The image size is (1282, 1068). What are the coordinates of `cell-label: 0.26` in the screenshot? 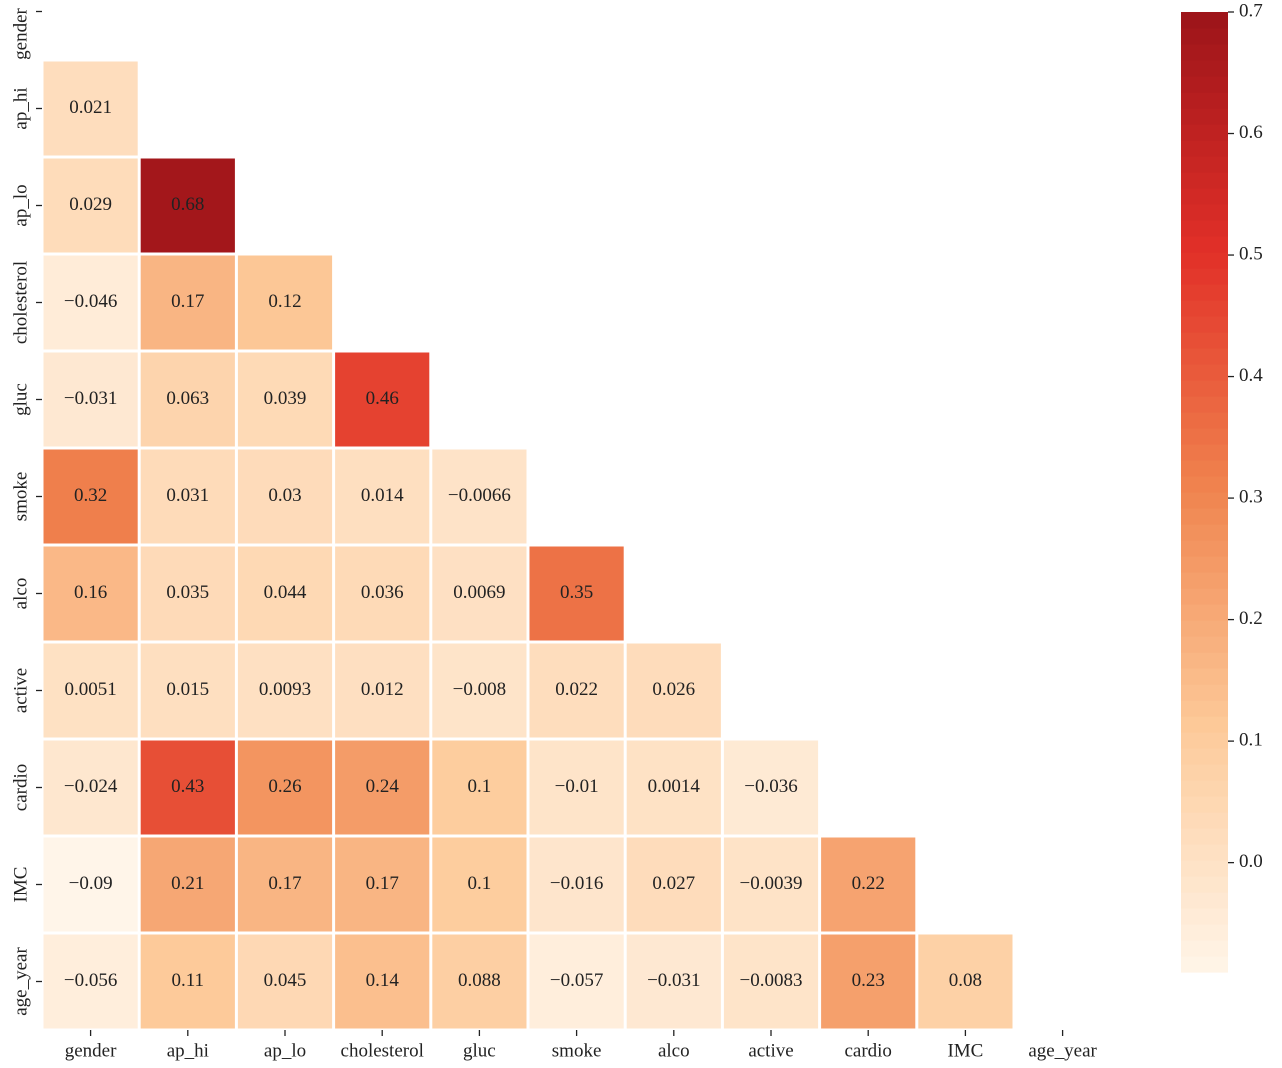 It's located at (284, 786).